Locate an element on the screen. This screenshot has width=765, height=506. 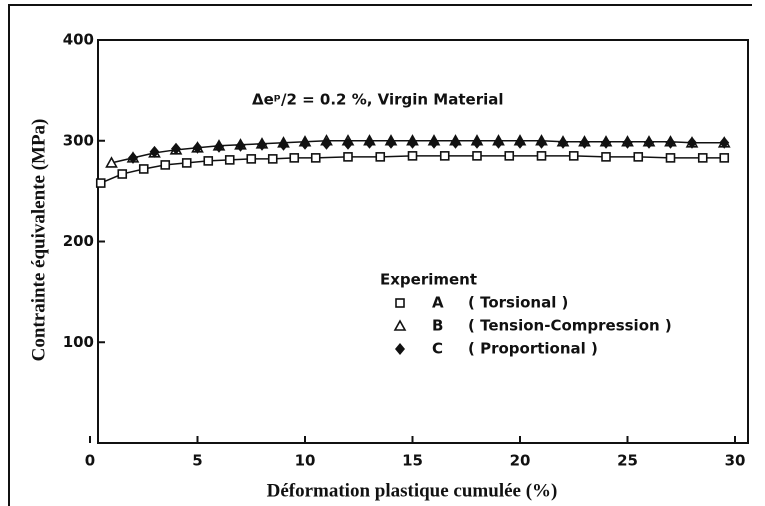
y-tick-label: 300 is located at coordinates (78, 140).